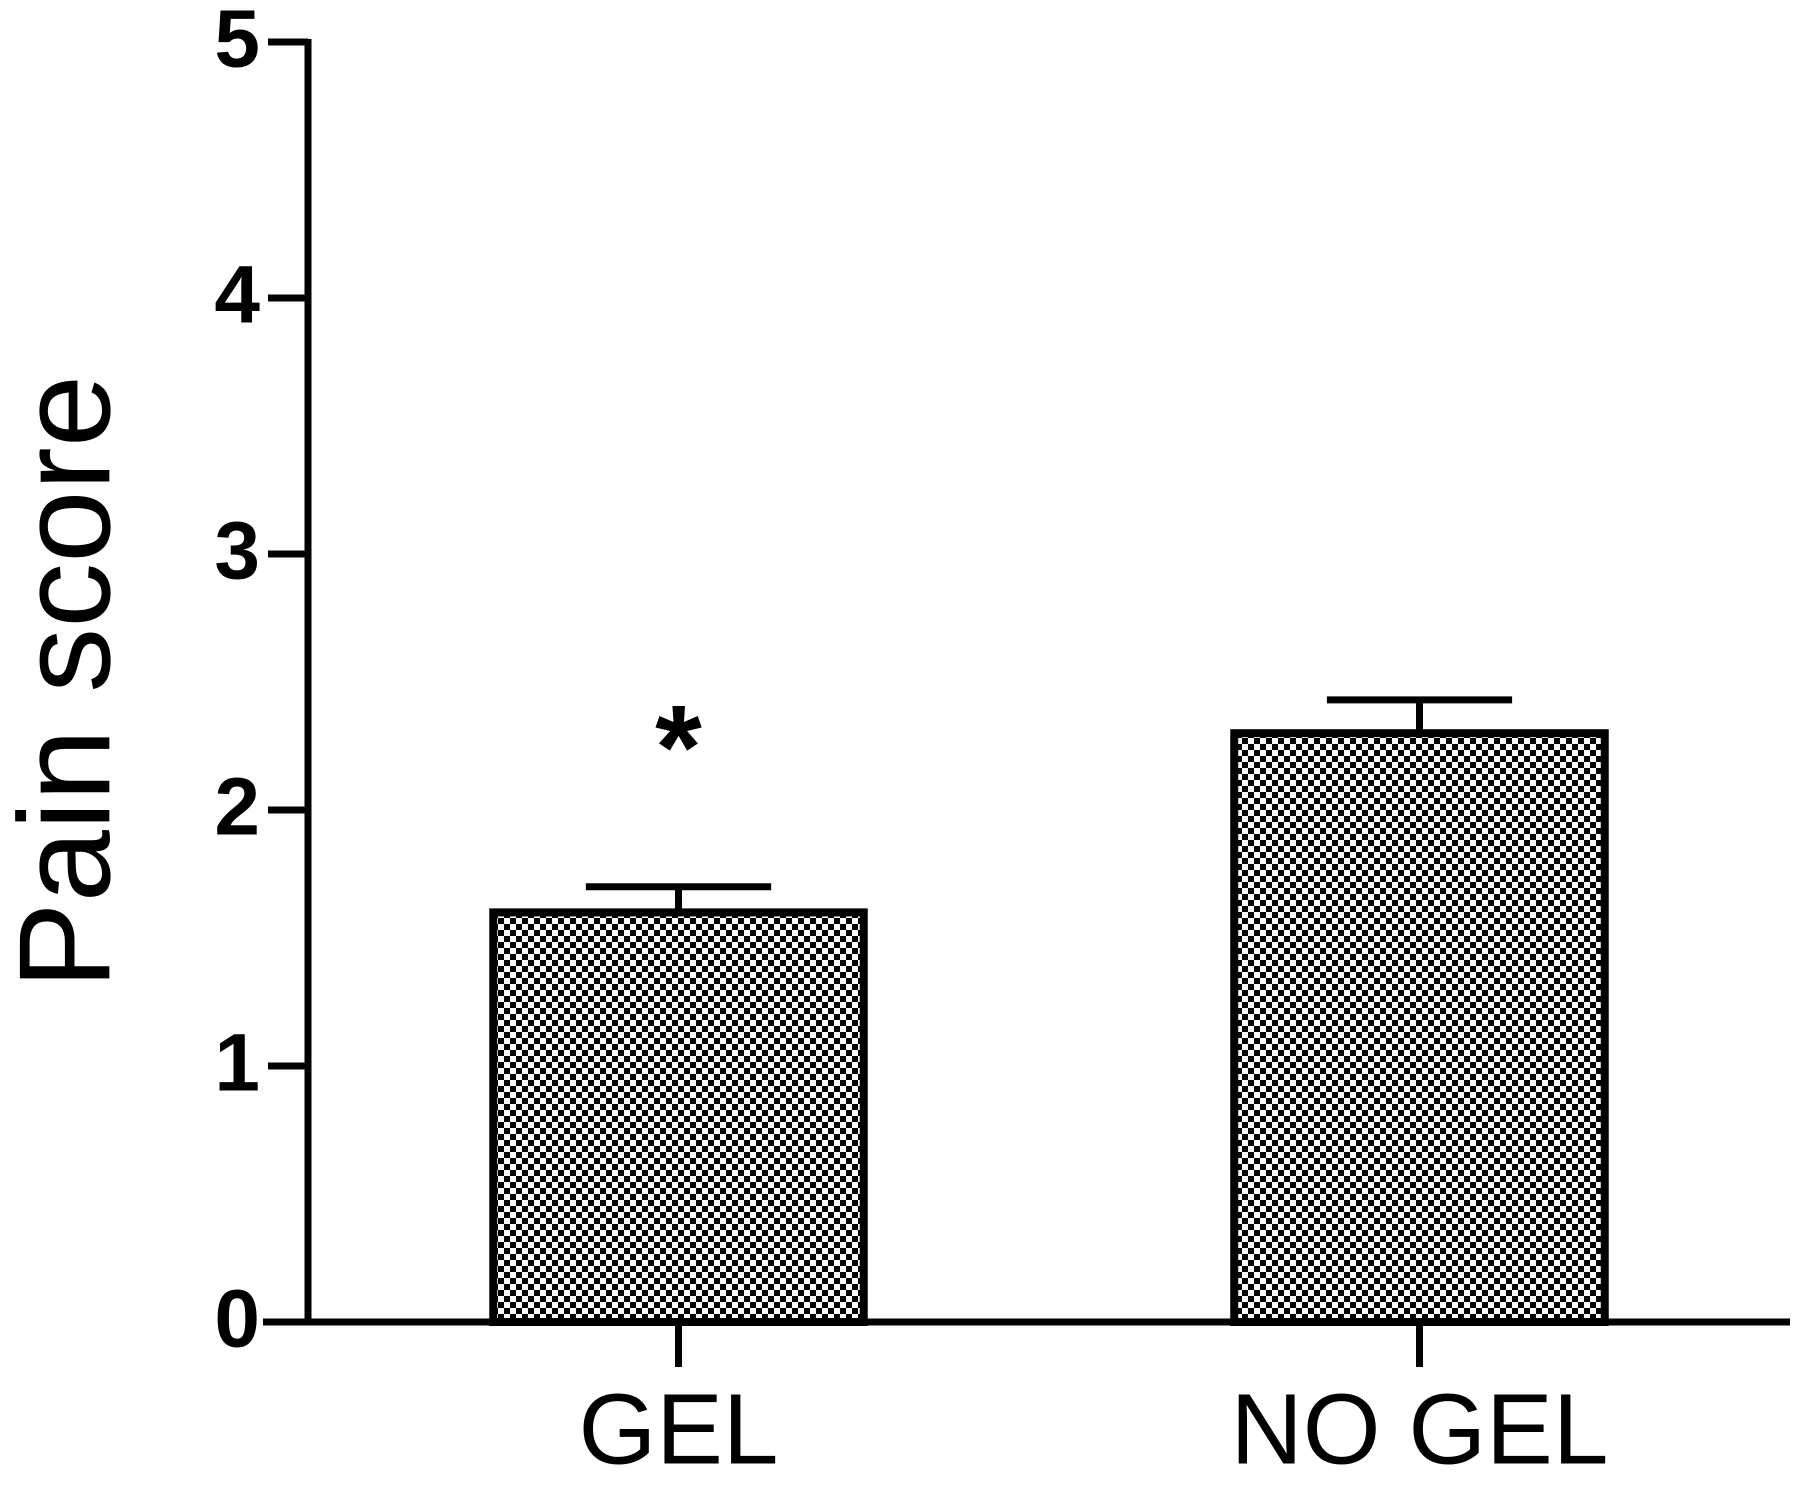 This screenshot has width=1800, height=1495. I want to click on x-tick-label: NO GEL, so click(1420, 1429).